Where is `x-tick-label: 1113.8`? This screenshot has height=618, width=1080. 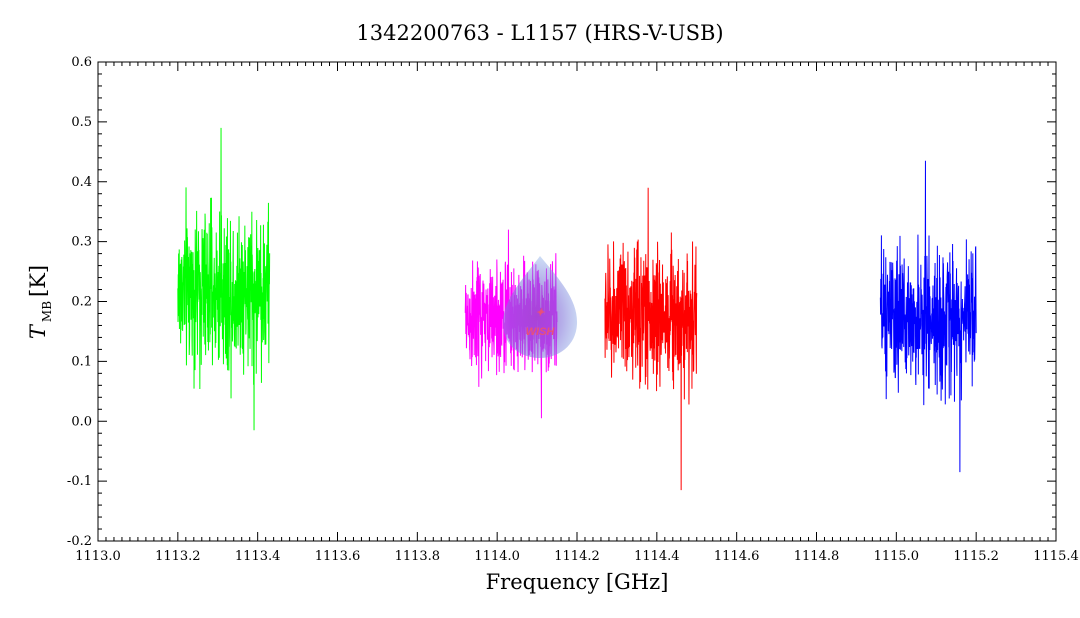 x-tick-label: 1113.8 is located at coordinates (418, 556).